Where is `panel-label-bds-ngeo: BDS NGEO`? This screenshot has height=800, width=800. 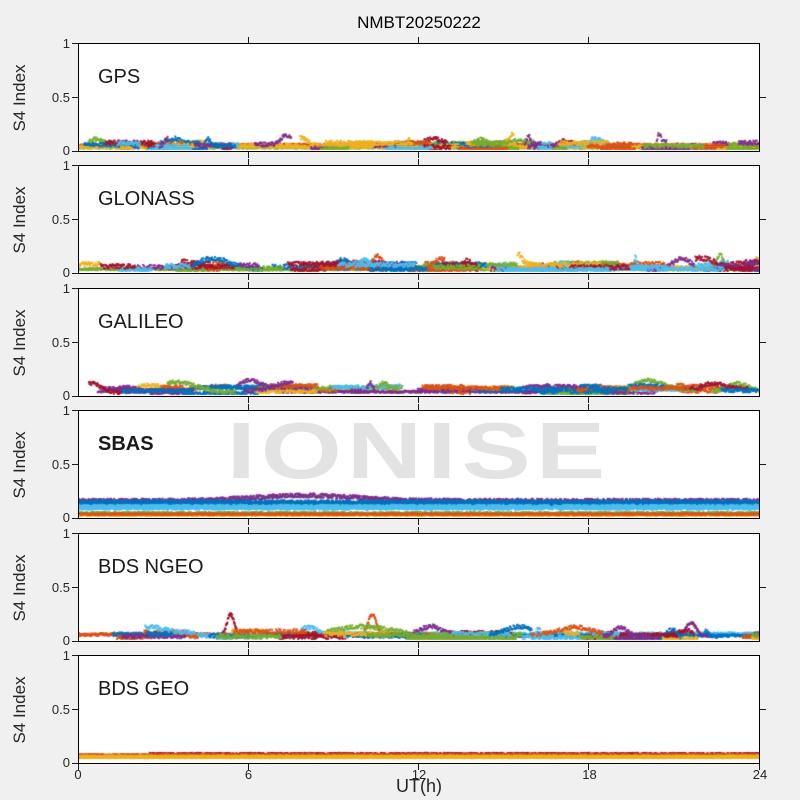 panel-label-bds-ngeo: BDS NGEO is located at coordinates (151, 567).